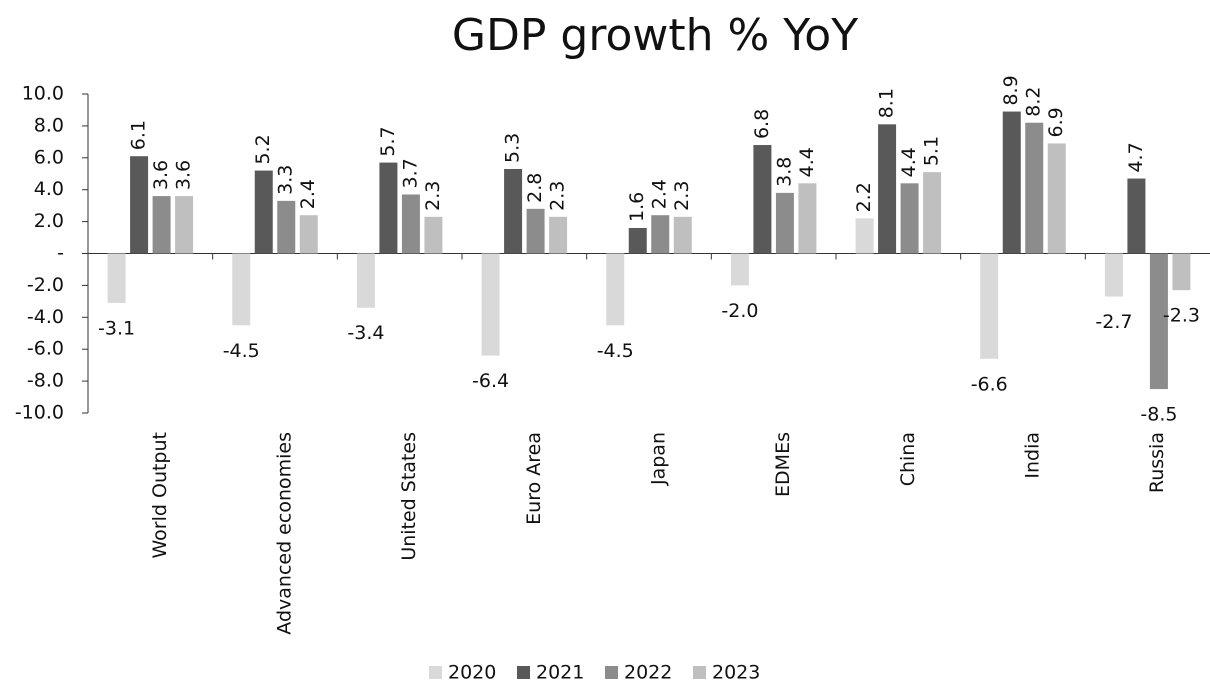  Describe the element at coordinates (1056, 122) in the screenshot. I see `data-label: 6.9` at that location.